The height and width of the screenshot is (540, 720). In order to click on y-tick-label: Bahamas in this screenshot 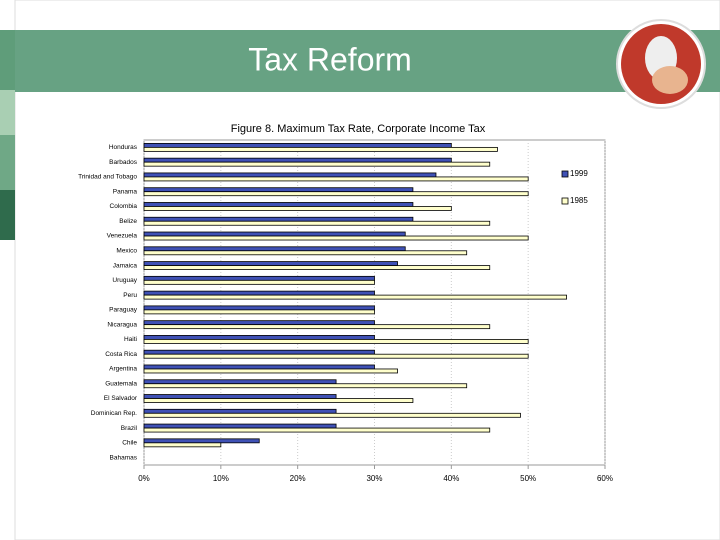, I will do `click(124, 457)`.